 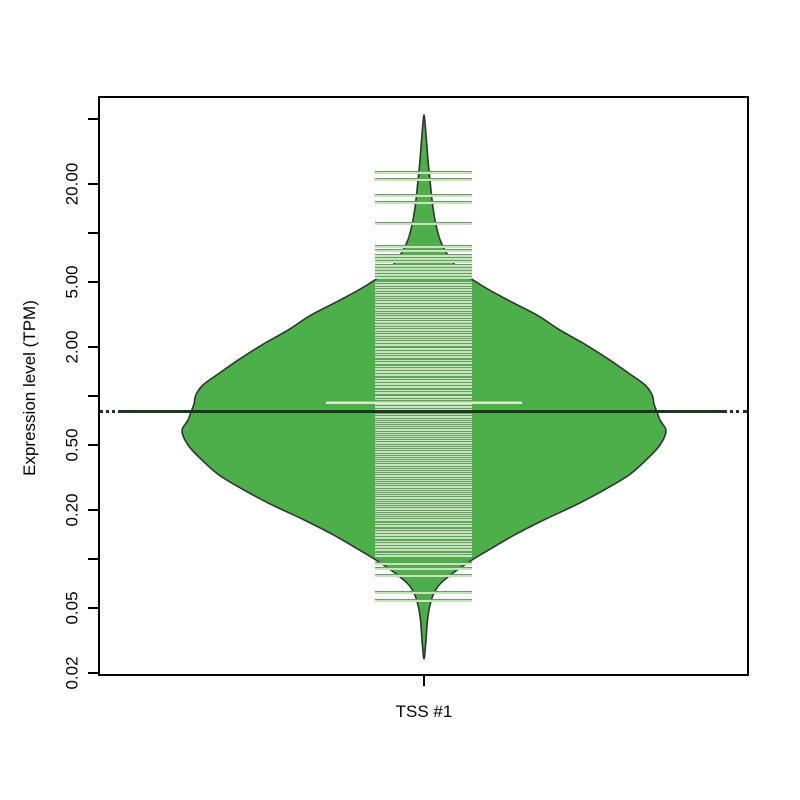 What do you see at coordinates (424, 681) in the screenshot?
I see `x-axis-tick` at bounding box center [424, 681].